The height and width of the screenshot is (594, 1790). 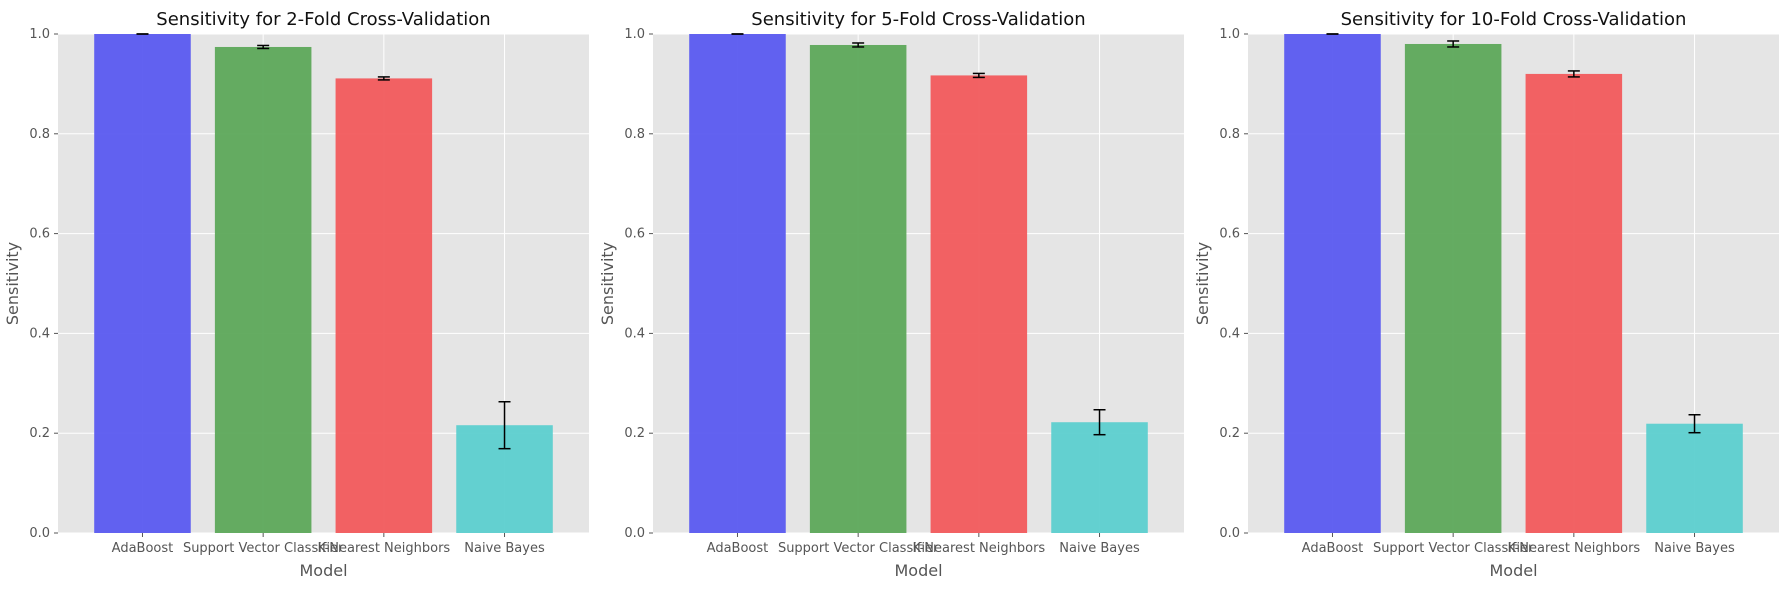 What do you see at coordinates (1514, 19) in the screenshot?
I see `chart-title: Sensitivity for 10-Fold Cross-Validation` at bounding box center [1514, 19].